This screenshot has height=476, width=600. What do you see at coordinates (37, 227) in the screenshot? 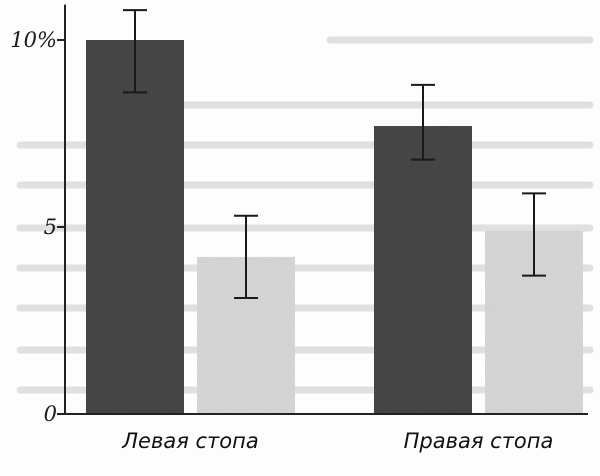
I see `y-ticks: 0 5 10%` at bounding box center [37, 227].